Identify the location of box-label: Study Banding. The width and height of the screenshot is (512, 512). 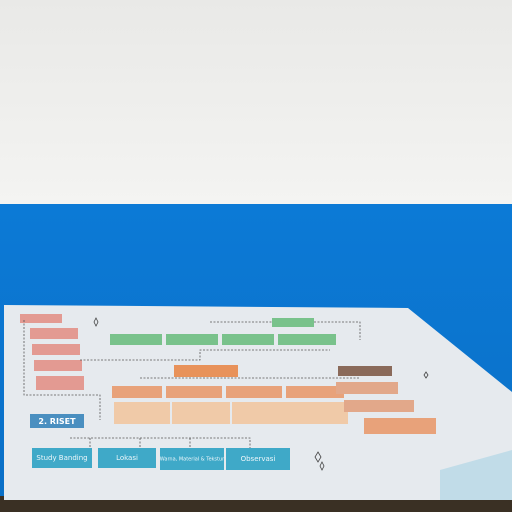
(61, 458).